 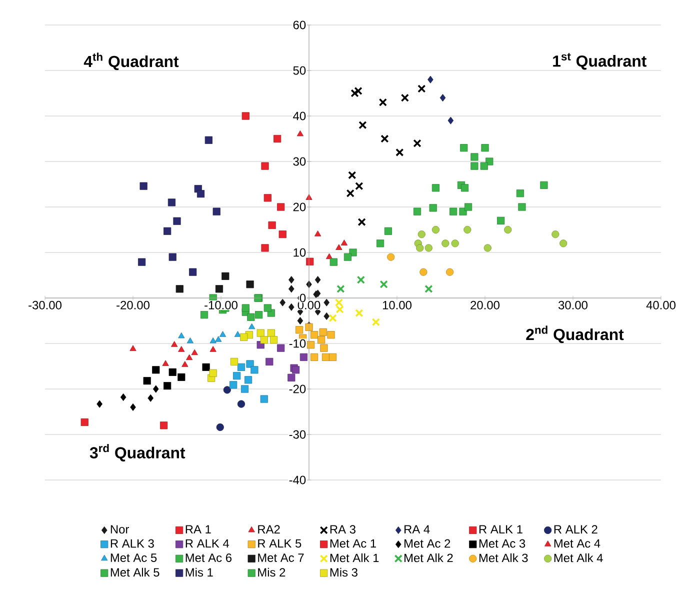 I want to click on y-tick-label: 0, so click(x=303, y=298).